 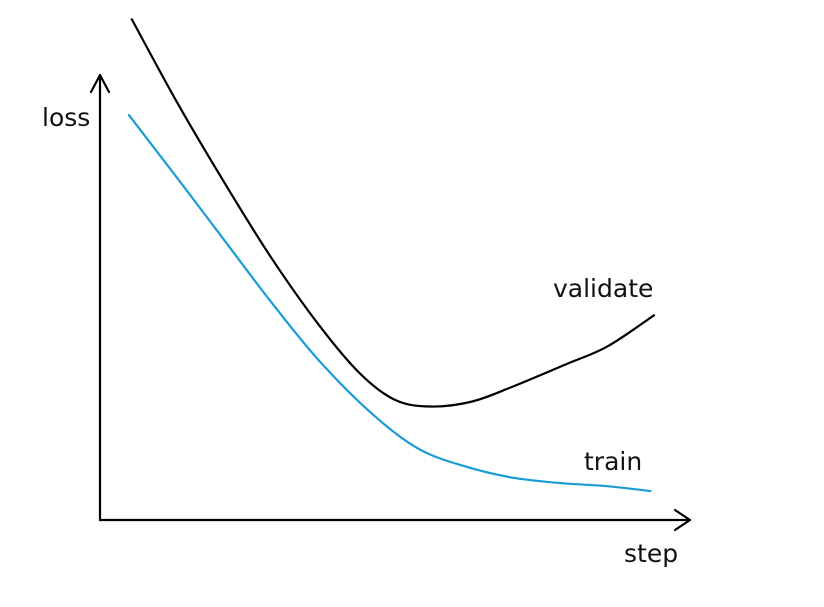 What do you see at coordinates (682, 520) in the screenshot?
I see `x-axis-arrow-icon` at bounding box center [682, 520].